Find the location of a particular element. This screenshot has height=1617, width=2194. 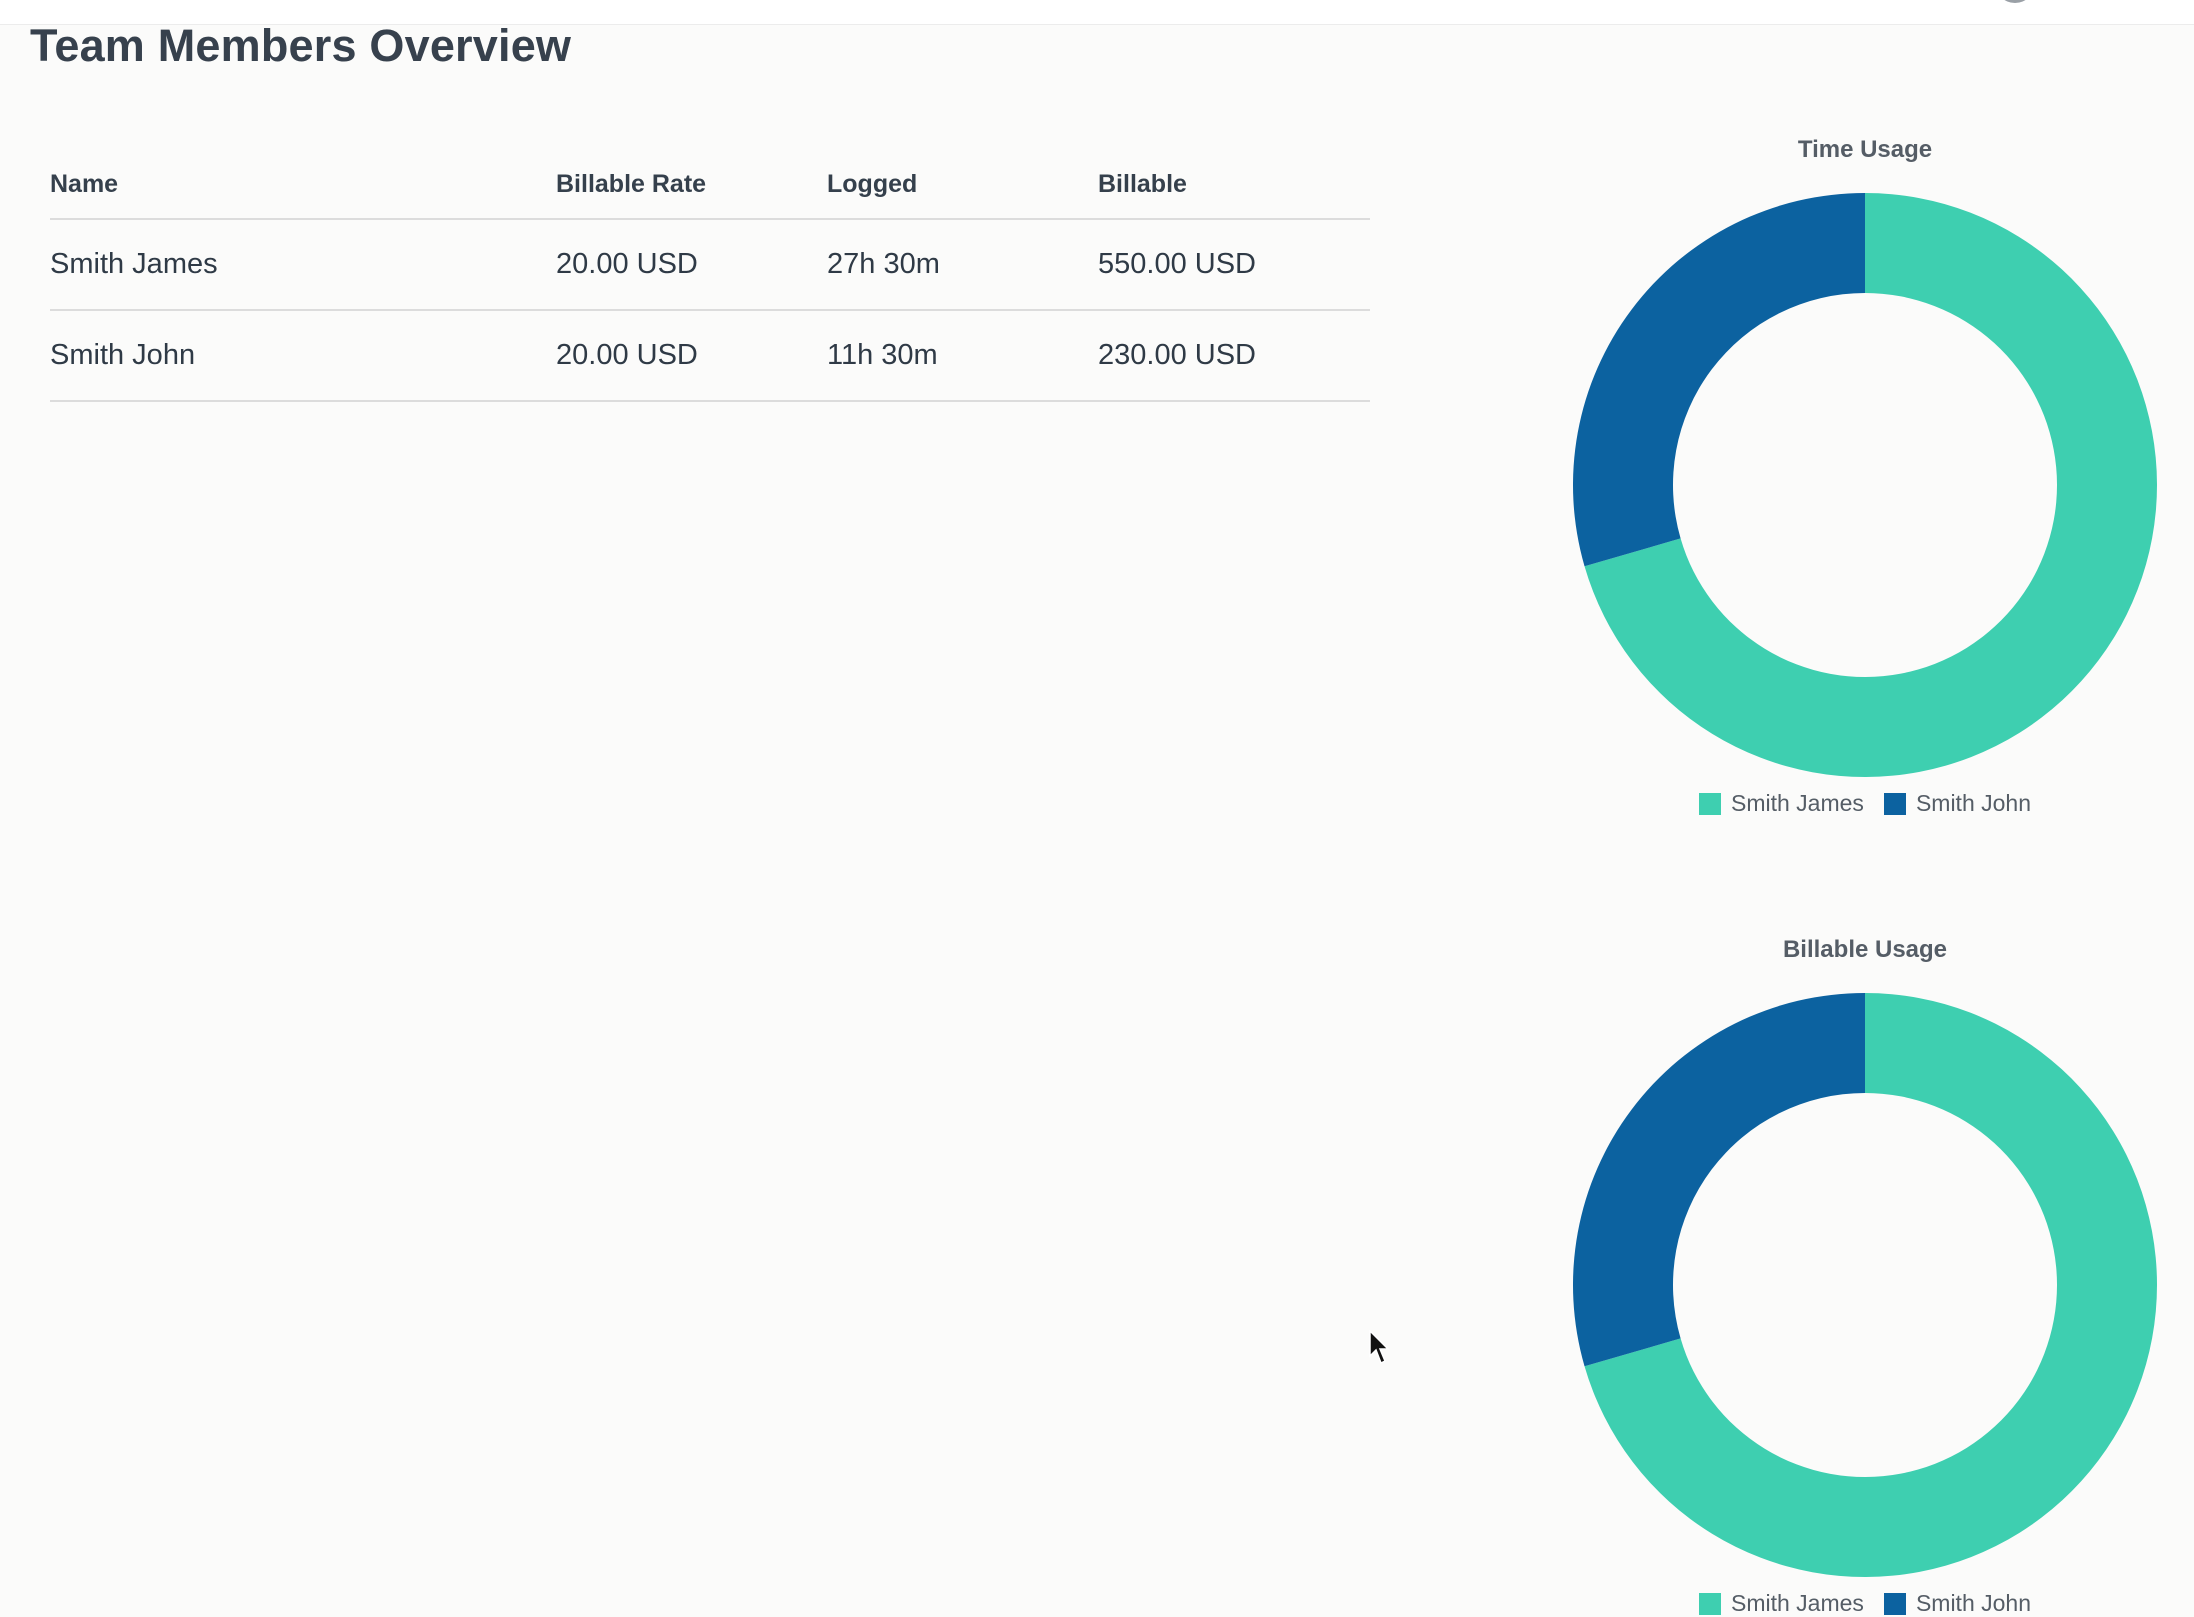

table-row: Smith John 20.00 USD 11h 30m 230.00 USD is located at coordinates (710, 356).